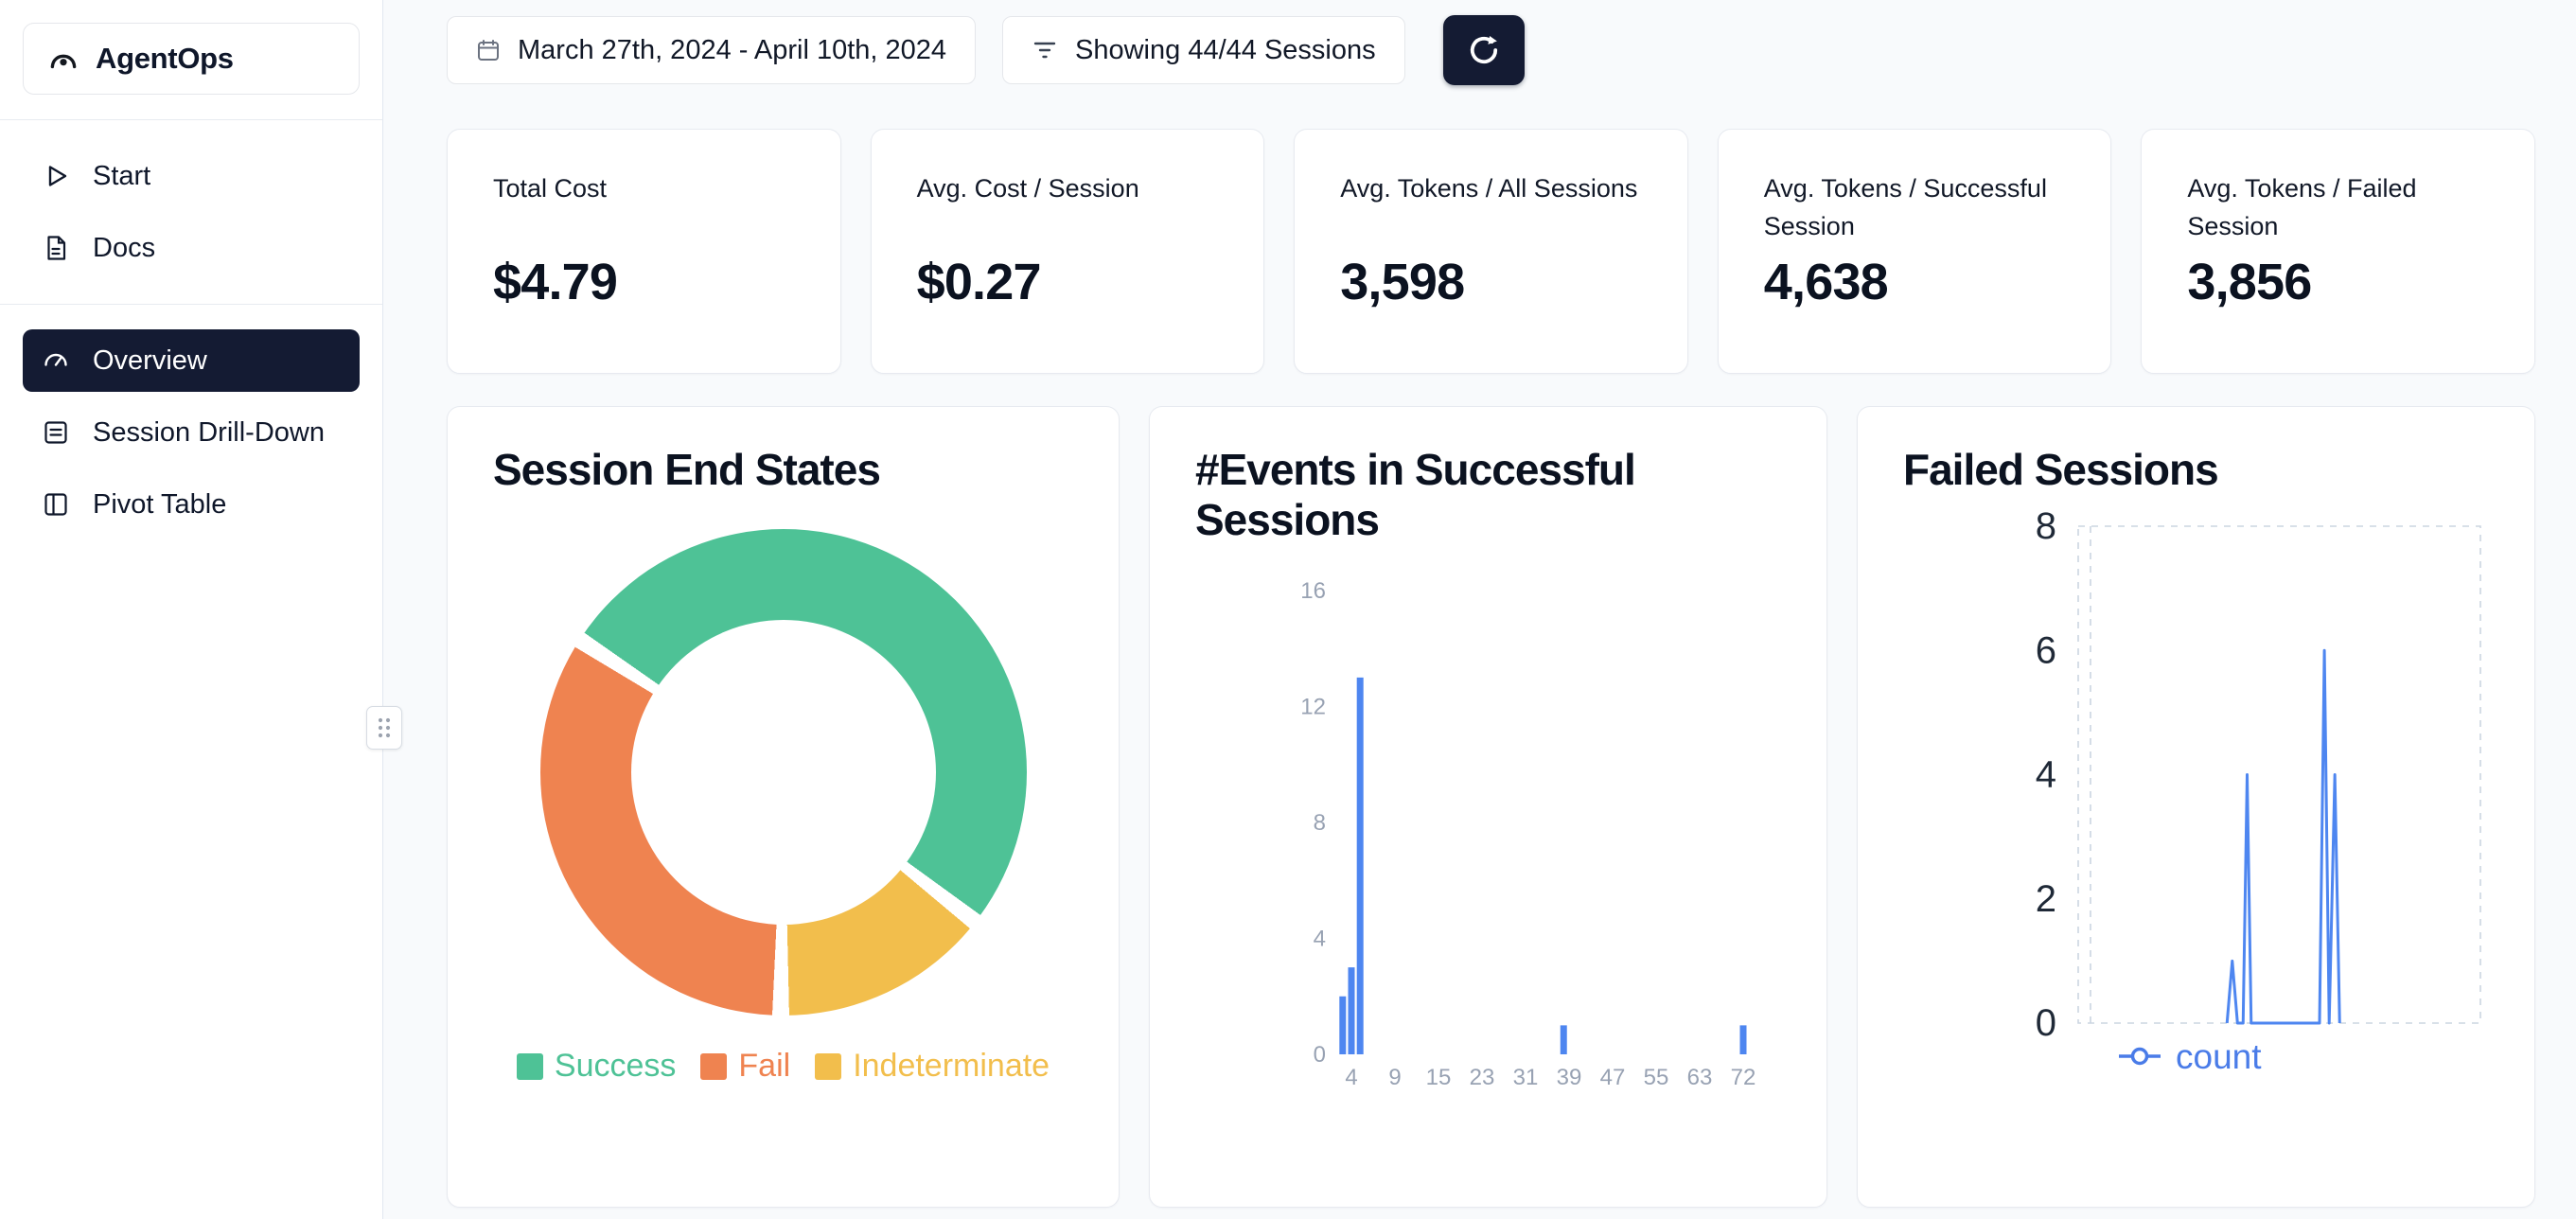 The width and height of the screenshot is (2576, 1219). What do you see at coordinates (1027, 188) in the screenshot?
I see `stat-label: Avg. Cost / Session` at bounding box center [1027, 188].